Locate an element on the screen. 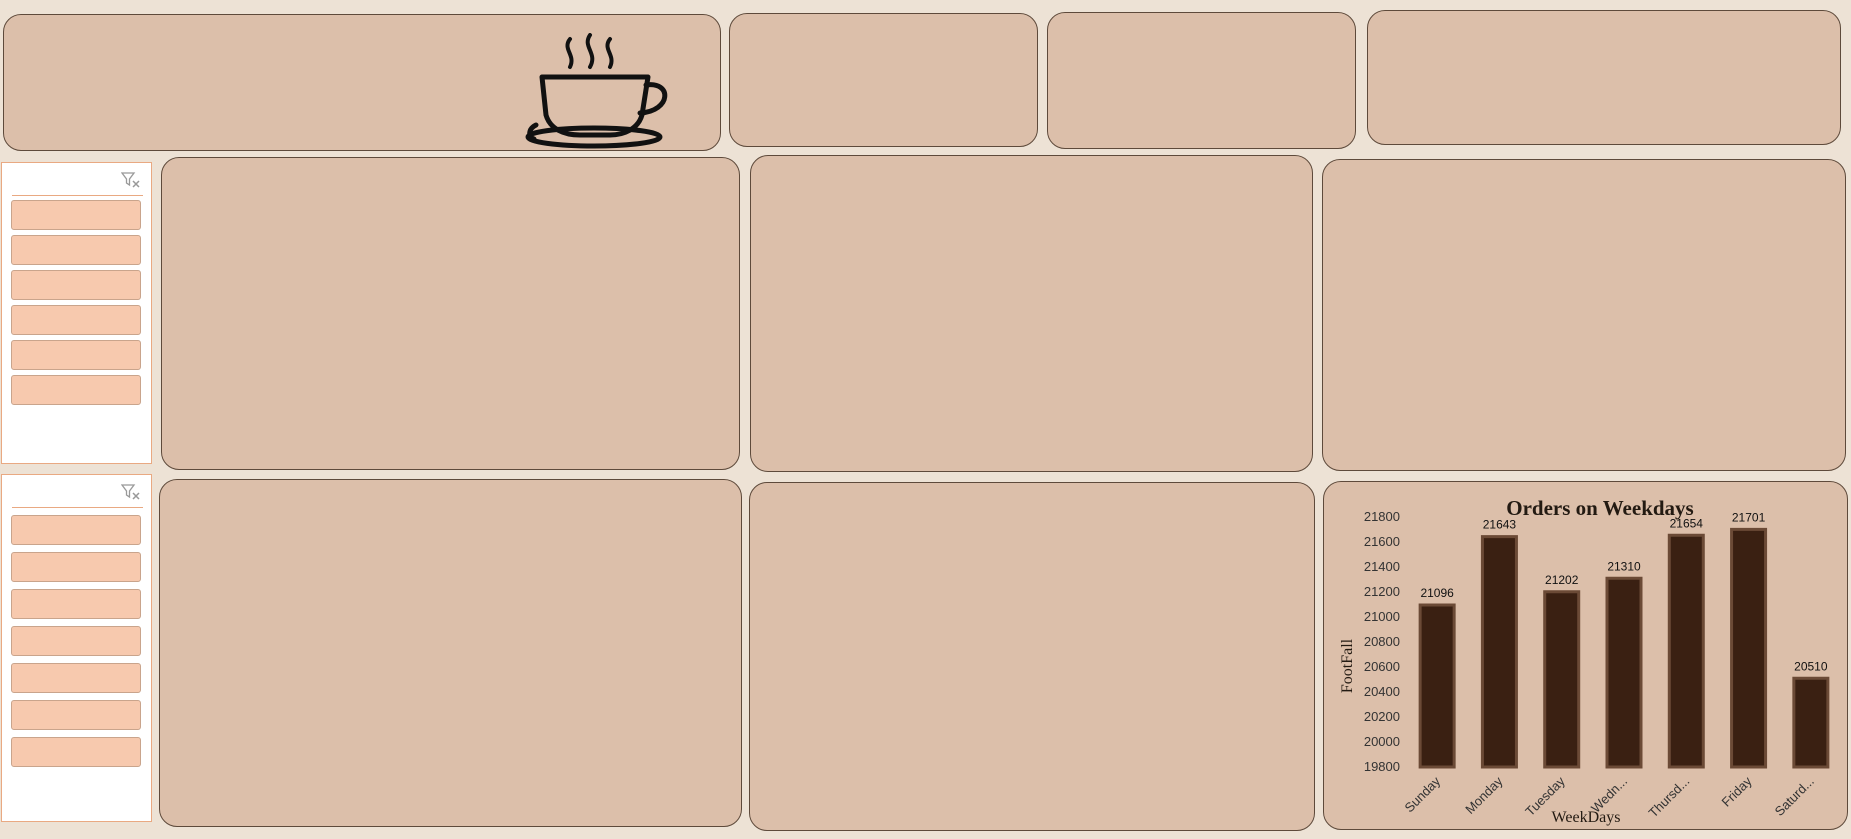 The image size is (1851, 839). products-bar-chart is located at coordinates (1033, 657).